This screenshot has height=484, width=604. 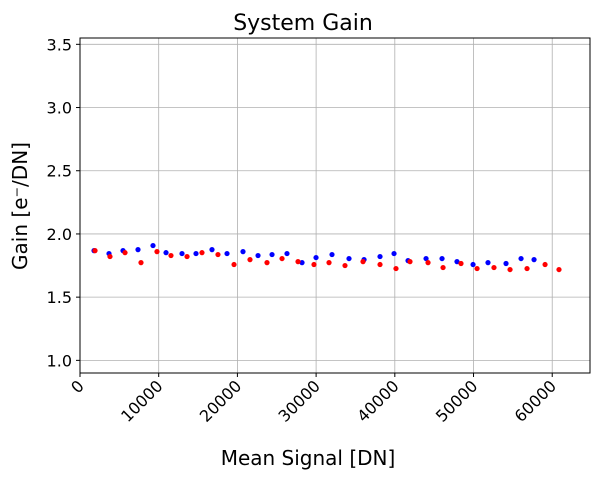 I want to click on x-tick-label: 10000, so click(x=141, y=400).